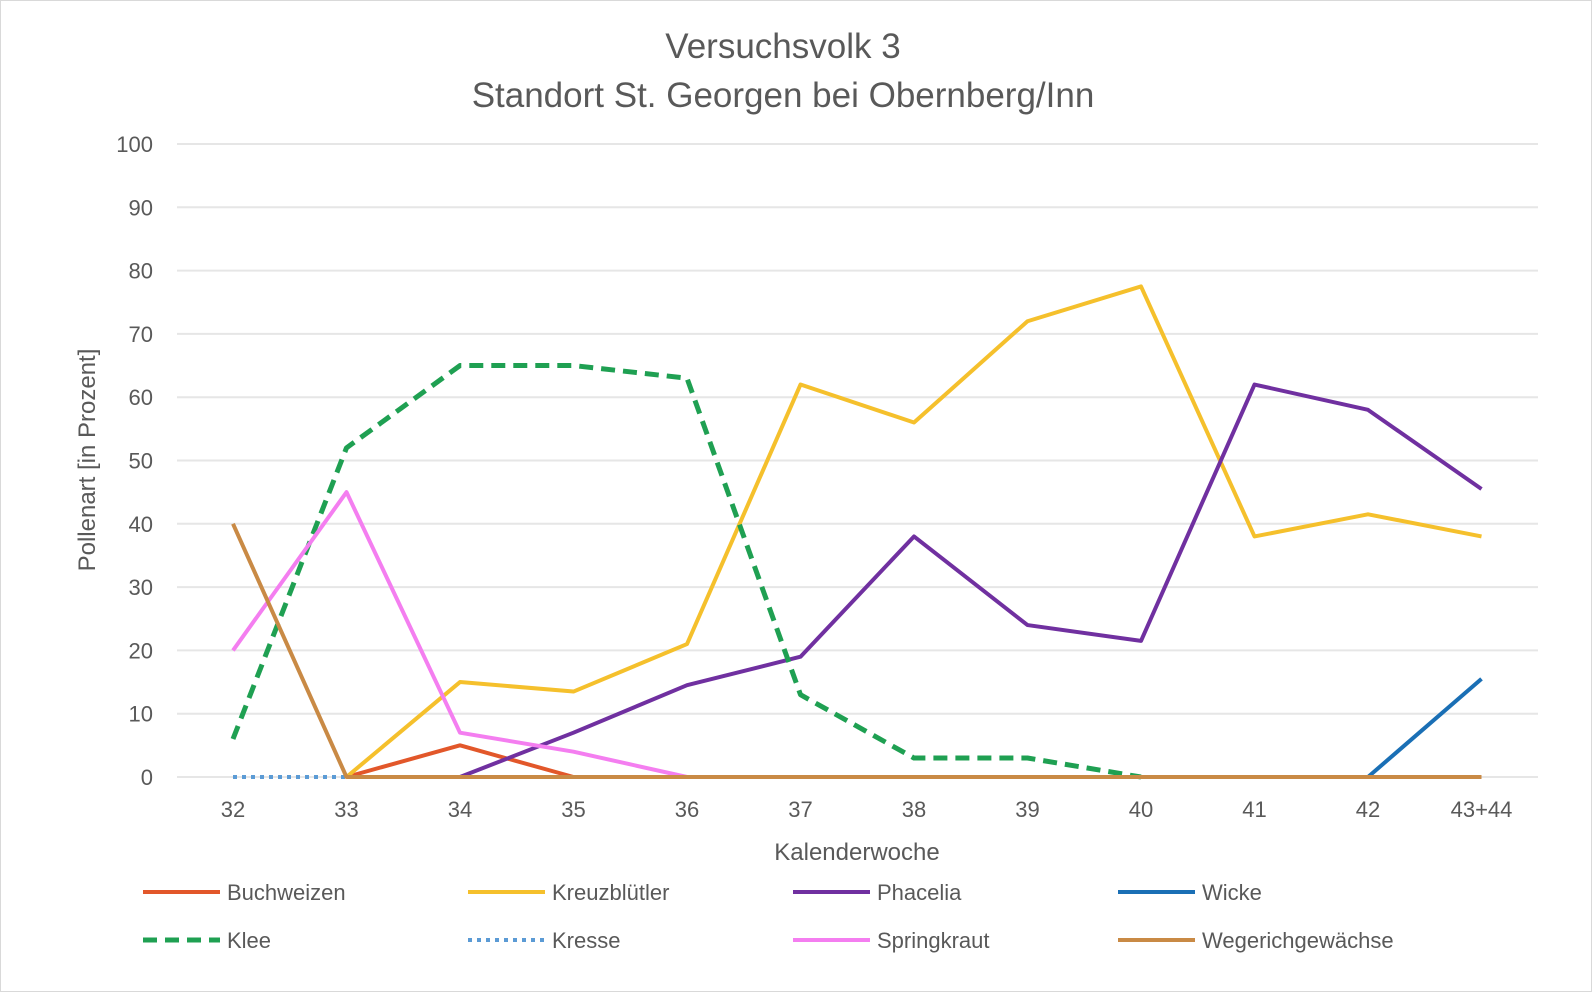 The image size is (1592, 992). What do you see at coordinates (856, 852) in the screenshot?
I see `x-axis-title: Kalenderwoche` at bounding box center [856, 852].